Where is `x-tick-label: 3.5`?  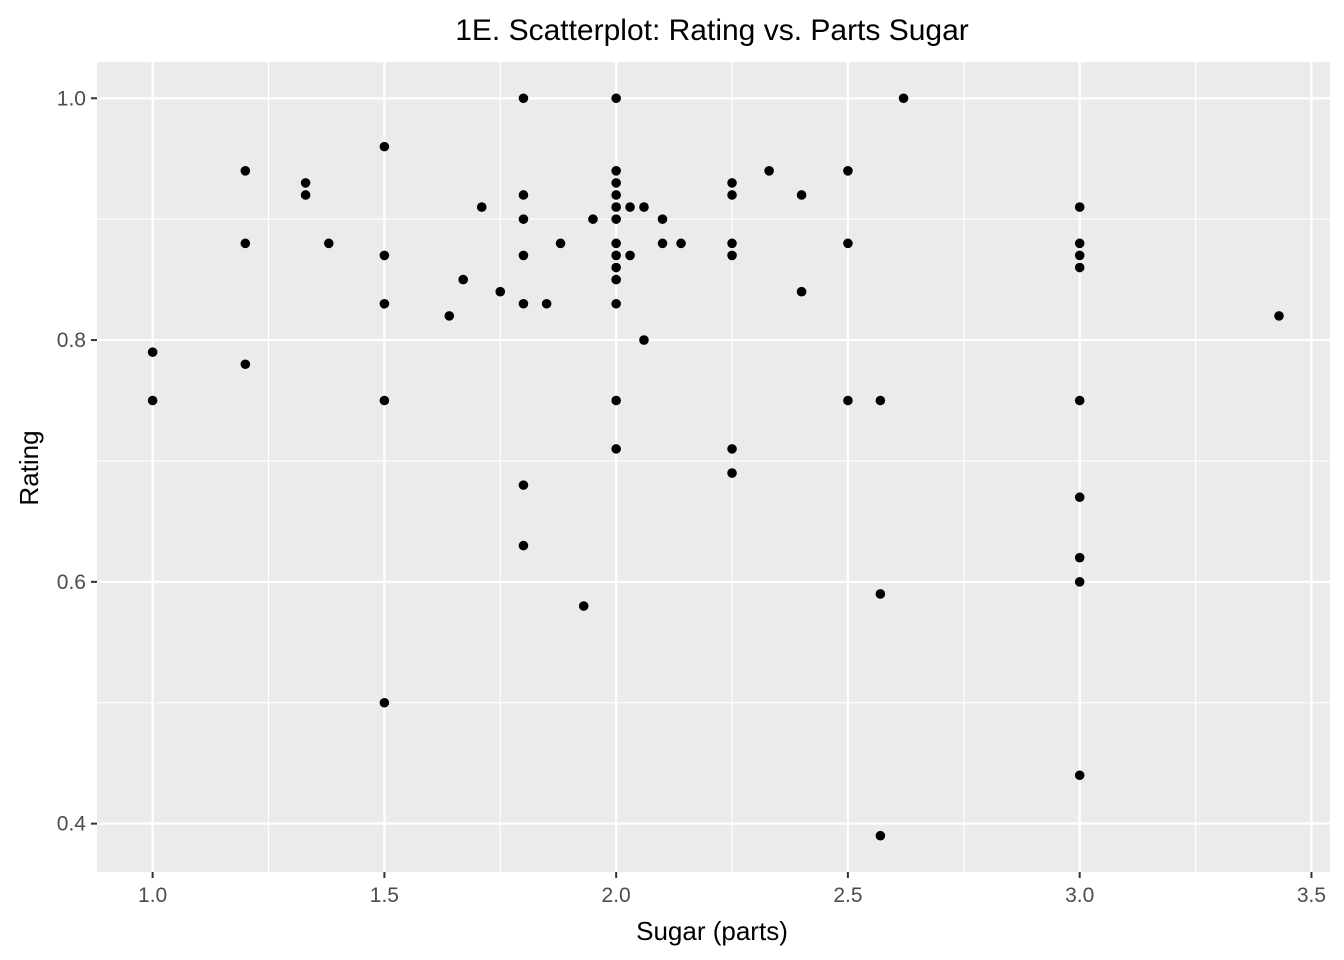
x-tick-label: 3.5 is located at coordinates (1311, 895).